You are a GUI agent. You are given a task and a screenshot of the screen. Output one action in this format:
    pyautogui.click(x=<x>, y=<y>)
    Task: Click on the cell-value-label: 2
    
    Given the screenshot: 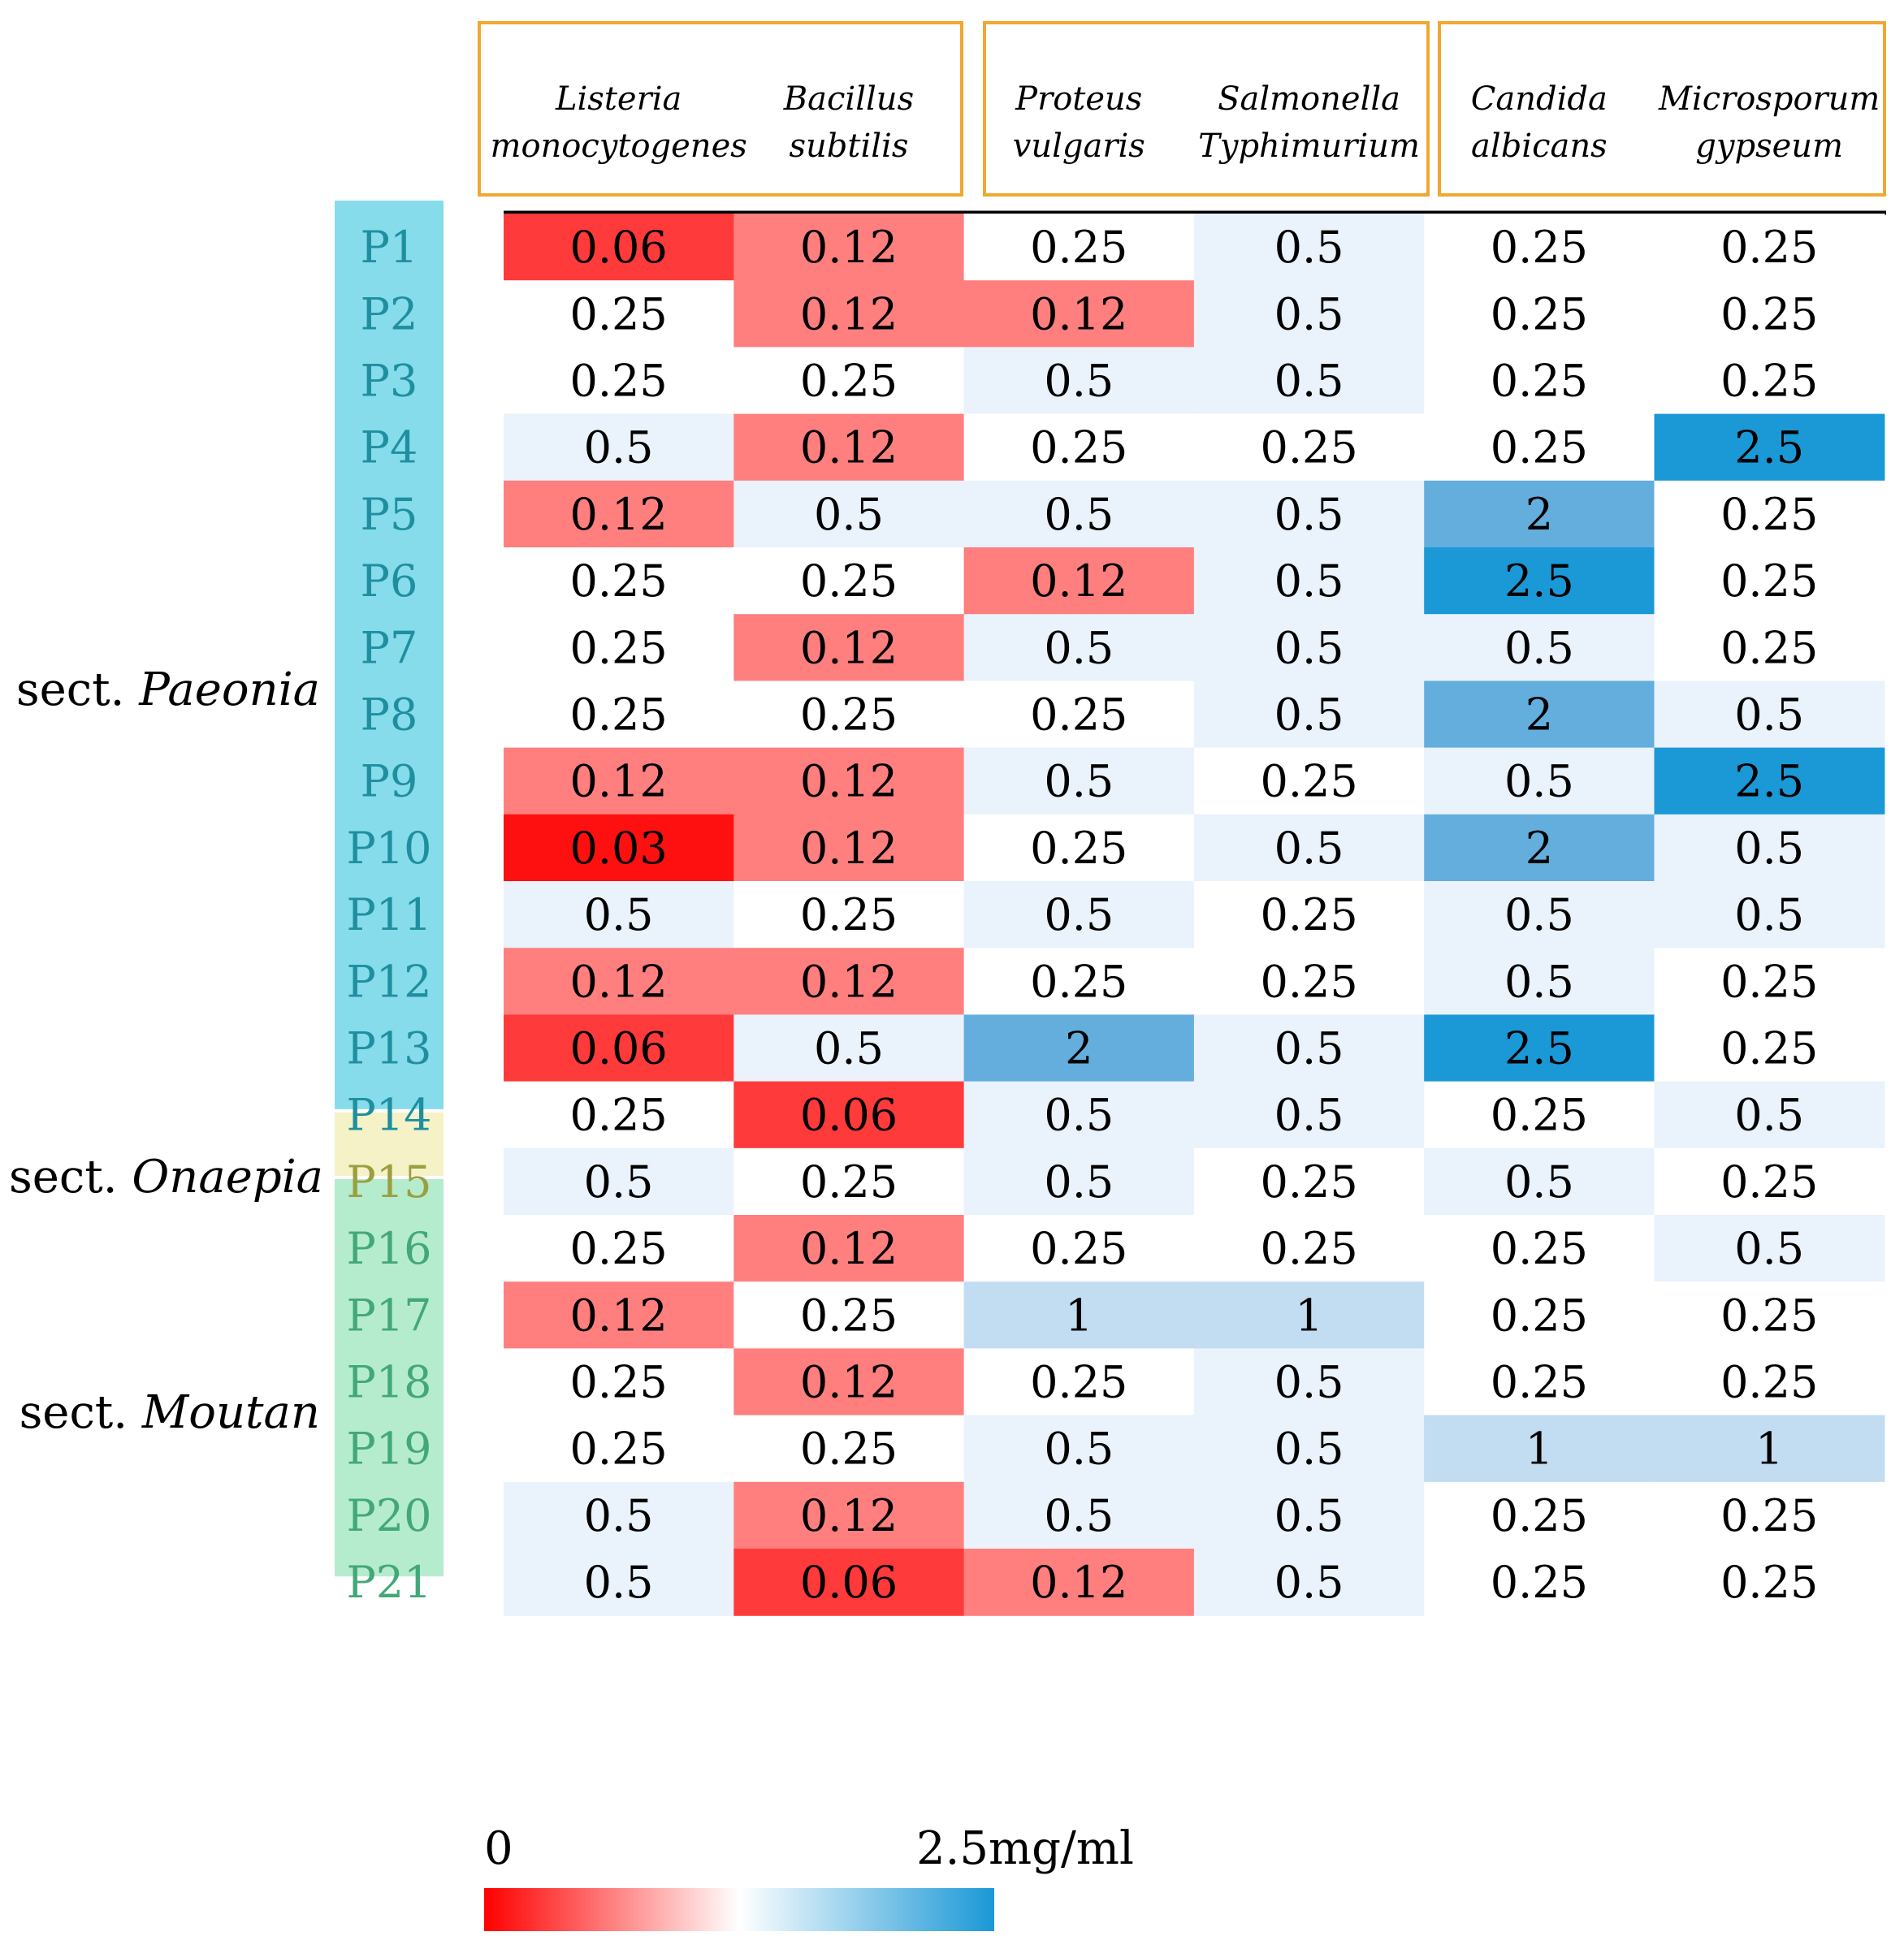 What is the action you would take?
    pyautogui.click(x=1539, y=715)
    